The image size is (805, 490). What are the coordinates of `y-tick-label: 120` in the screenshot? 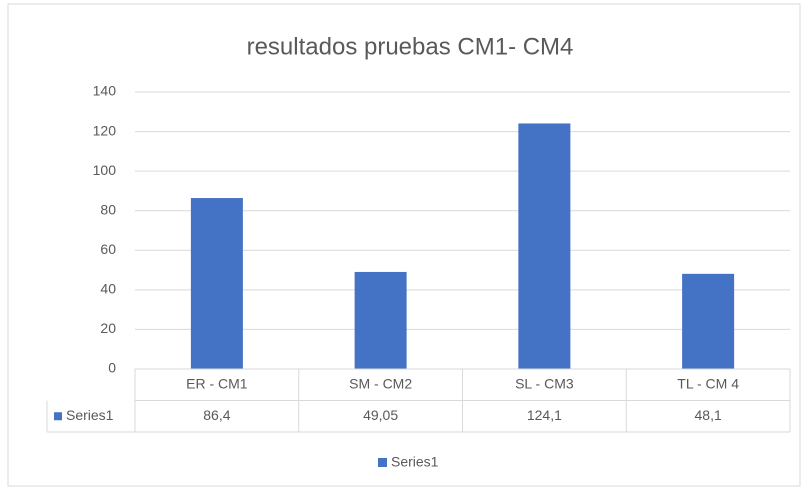 It's located at (105, 130).